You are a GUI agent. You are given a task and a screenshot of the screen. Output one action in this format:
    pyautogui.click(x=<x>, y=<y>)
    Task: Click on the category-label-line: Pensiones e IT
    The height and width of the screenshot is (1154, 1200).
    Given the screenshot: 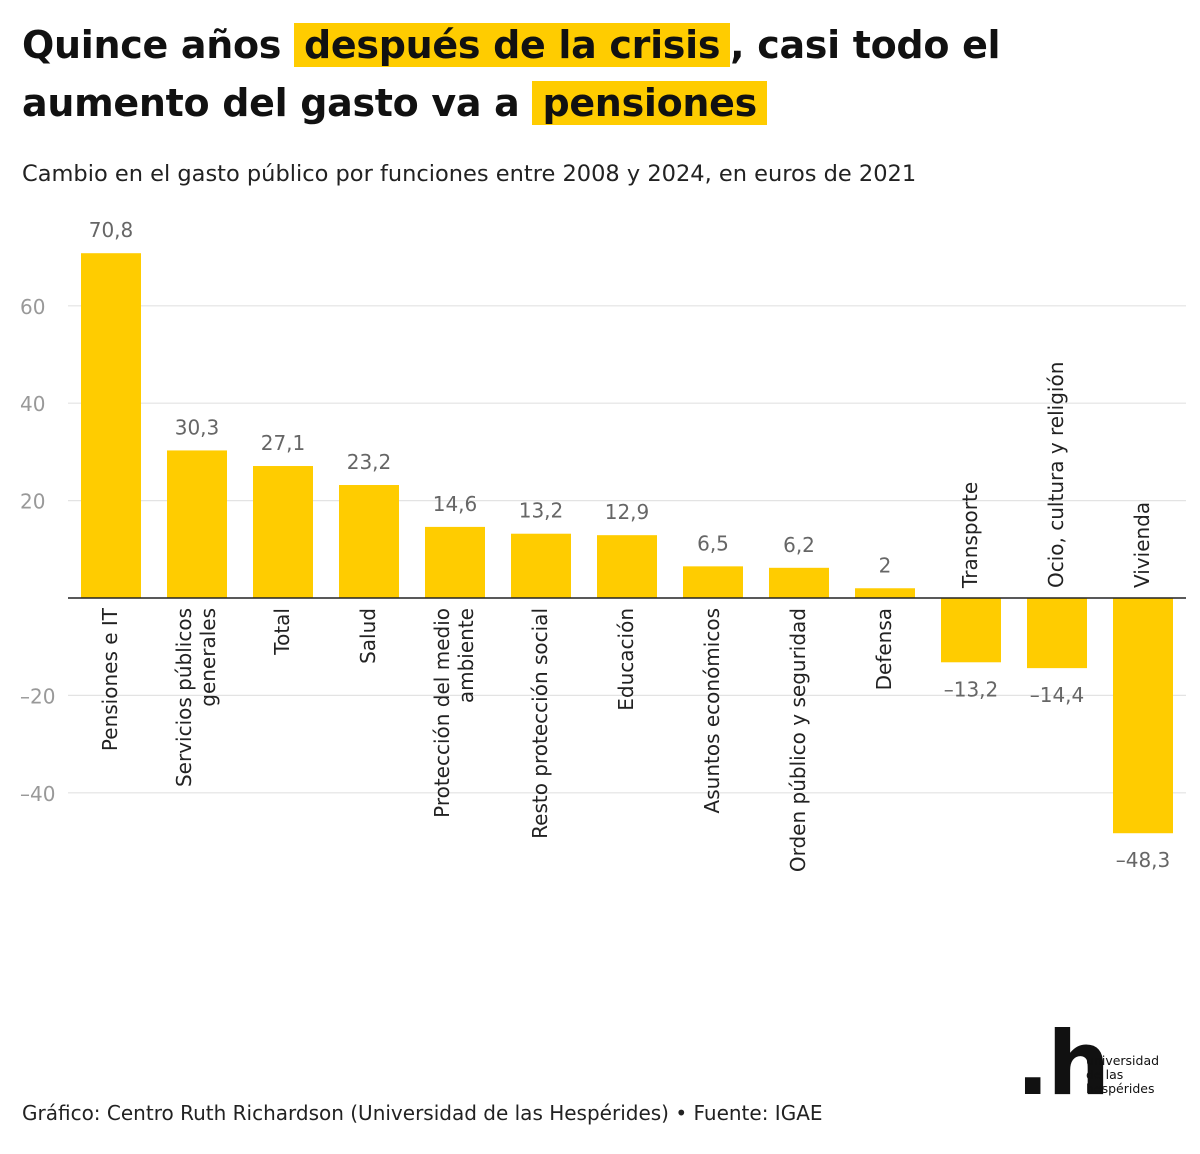 What is the action you would take?
    pyautogui.click(x=110, y=679)
    